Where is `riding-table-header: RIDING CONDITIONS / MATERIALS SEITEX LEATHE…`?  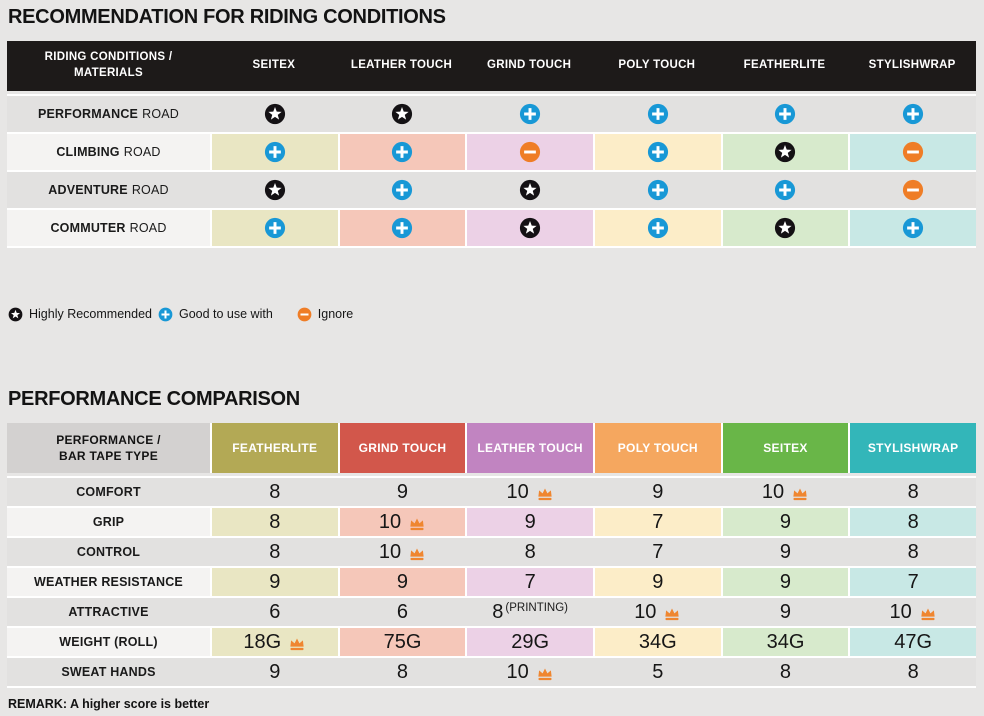
riding-table-header: RIDING CONDITIONS / MATERIALS SEITEX LEATHE… is located at coordinates (491, 66).